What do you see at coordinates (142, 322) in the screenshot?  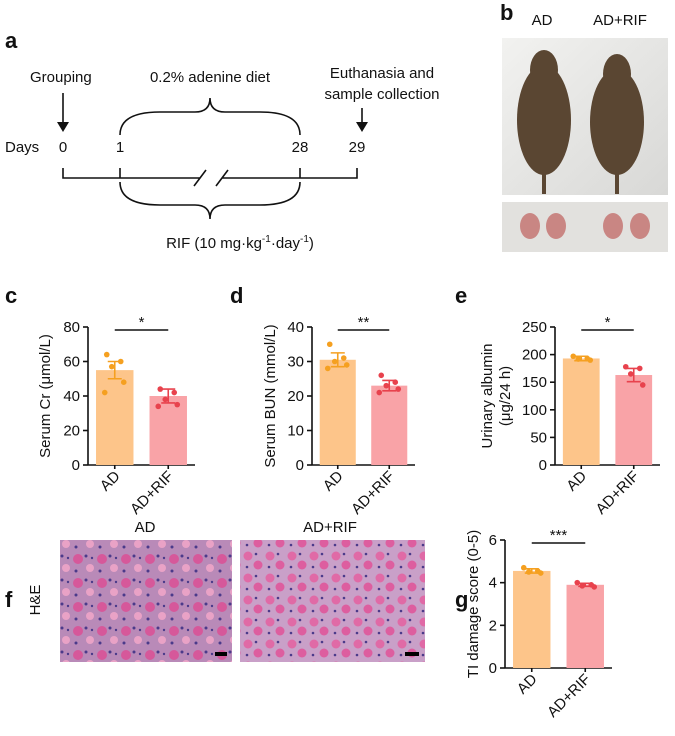 I see `significance: *` at bounding box center [142, 322].